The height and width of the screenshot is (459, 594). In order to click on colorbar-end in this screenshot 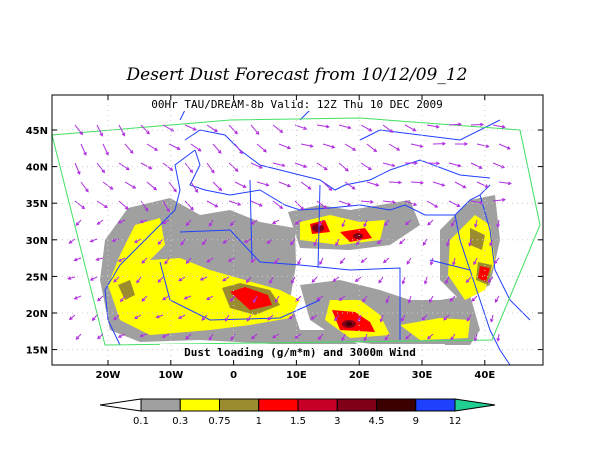, I will do `click(120, 405)`.